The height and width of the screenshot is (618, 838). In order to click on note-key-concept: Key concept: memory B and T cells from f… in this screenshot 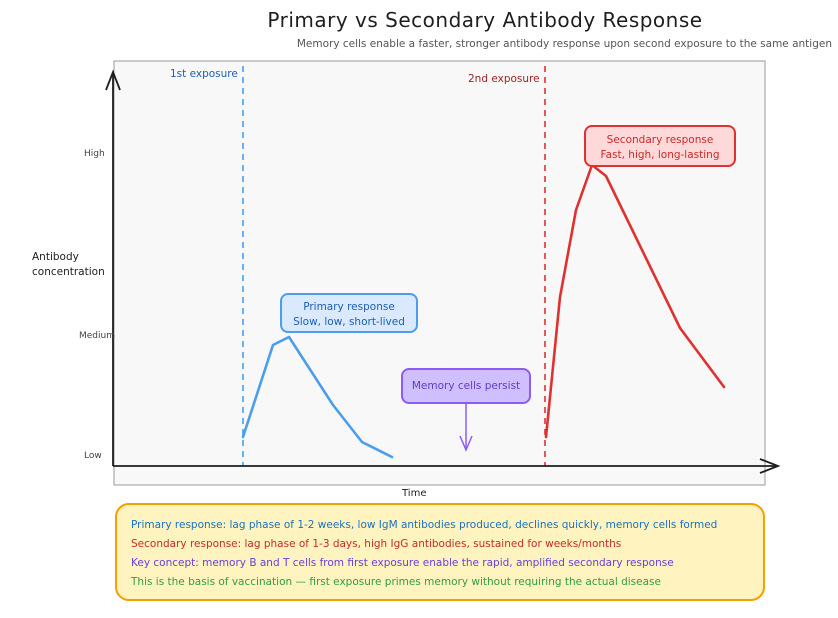, I will do `click(402, 563)`.